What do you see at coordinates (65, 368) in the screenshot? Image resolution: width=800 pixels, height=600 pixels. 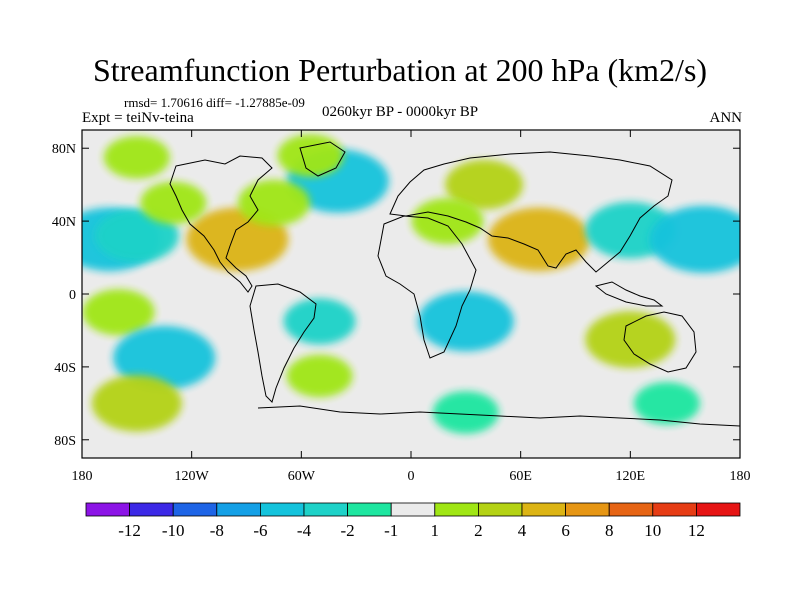 I see `y-tick-label-3: 40S` at bounding box center [65, 368].